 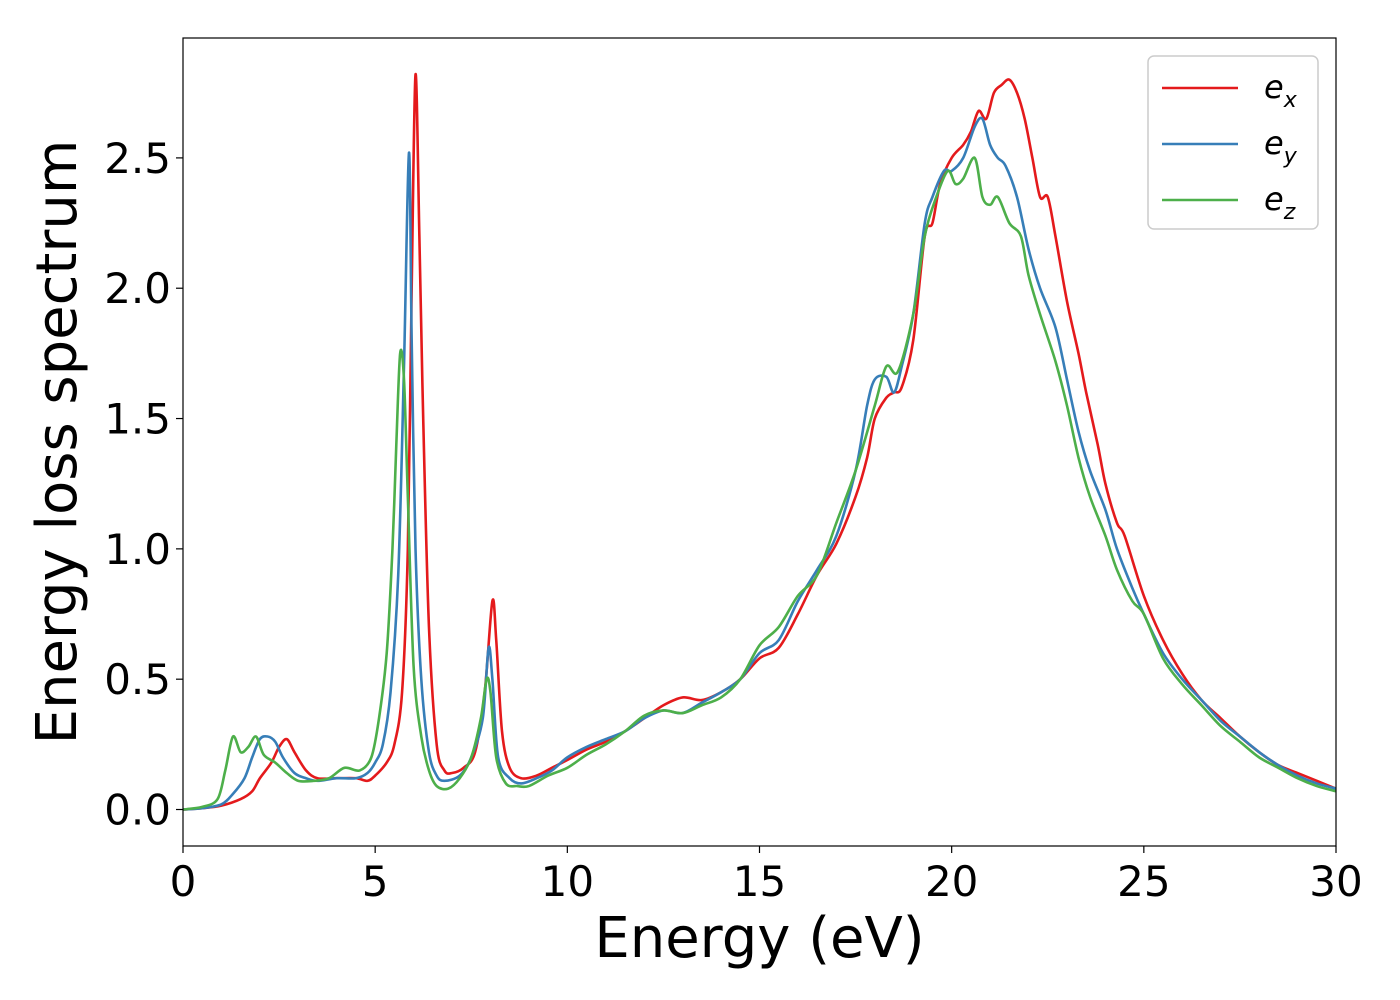 I want to click on y-tick-label: 2.5, so click(x=137, y=158).